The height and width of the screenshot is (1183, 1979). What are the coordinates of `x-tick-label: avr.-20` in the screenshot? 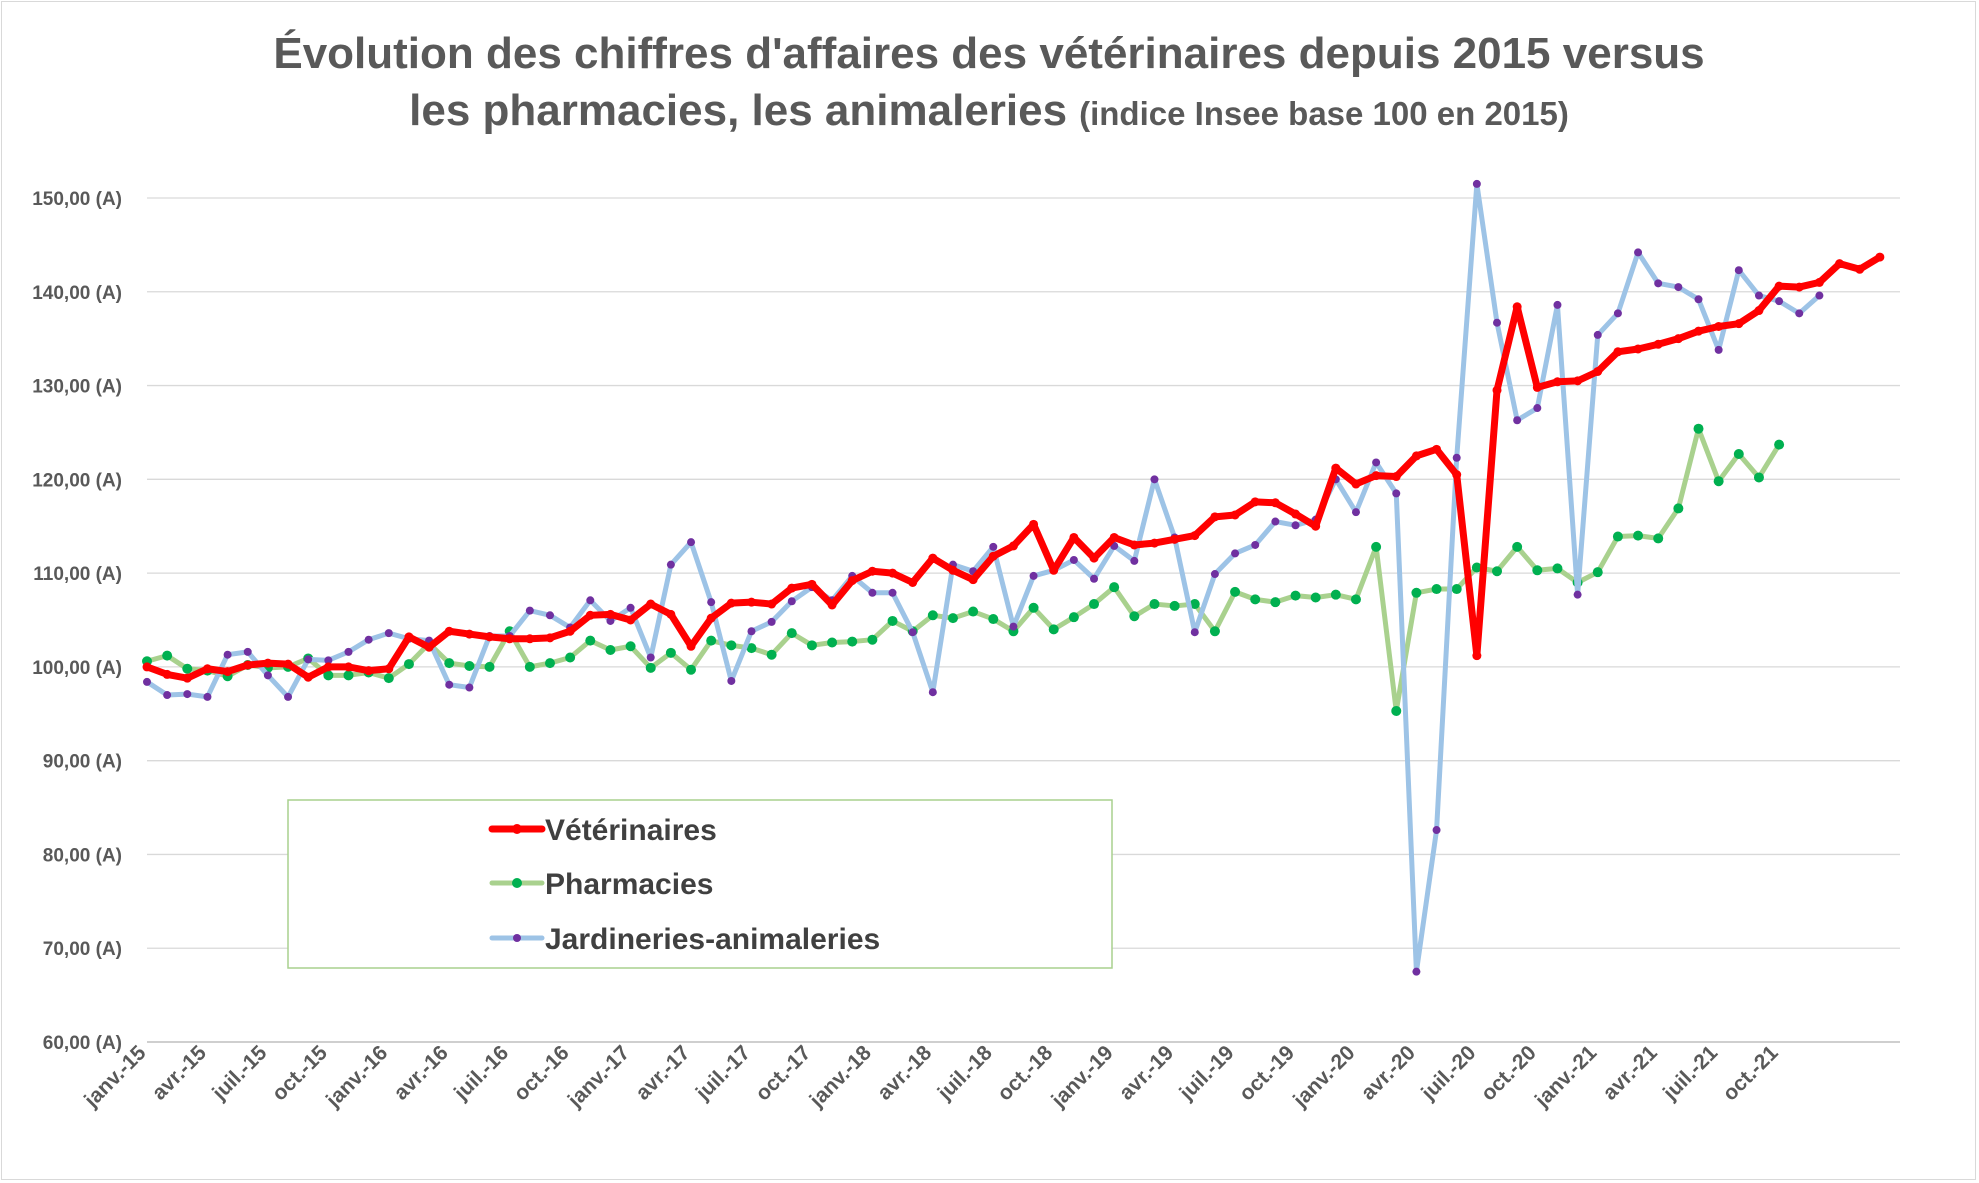 It's located at (1388, 1072).